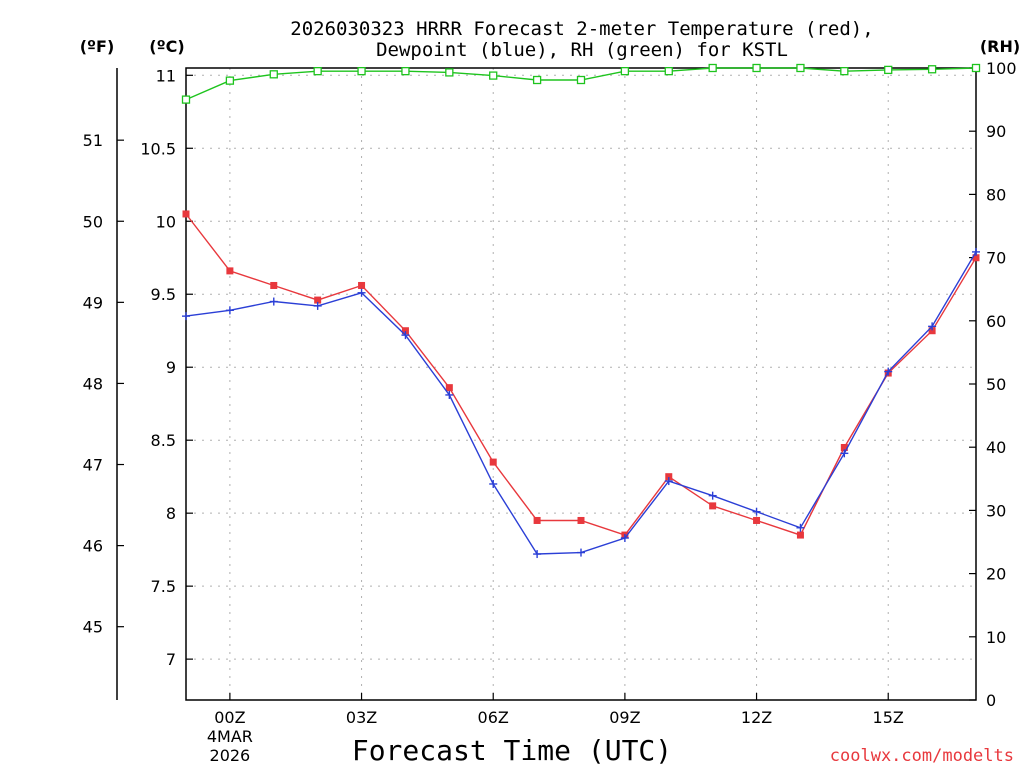 The height and width of the screenshot is (768, 1024). Describe the element at coordinates (922, 756) in the screenshot. I see `credit-link: coolwx.com/modelts` at that location.